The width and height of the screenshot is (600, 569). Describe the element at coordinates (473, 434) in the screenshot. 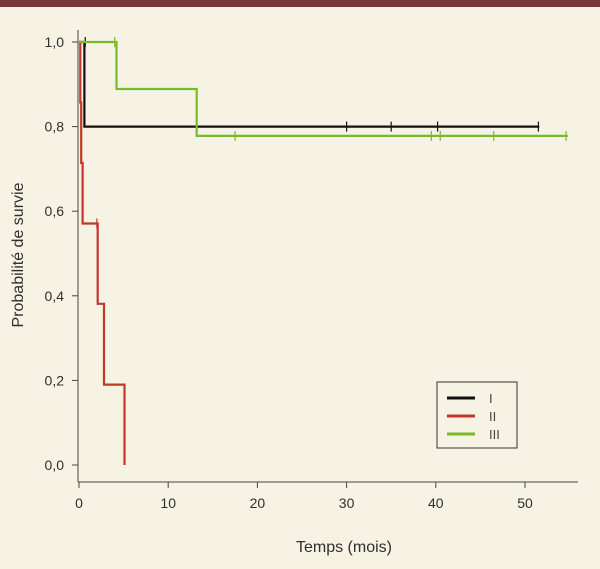

I see `legend-item-III: III` at that location.